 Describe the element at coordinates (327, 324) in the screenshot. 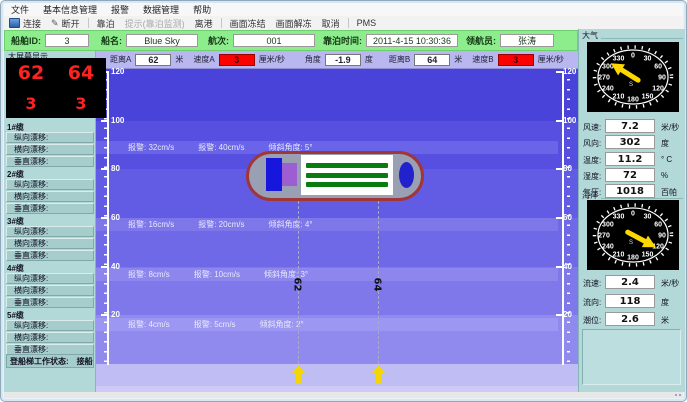

I see `alarm-row-level-2: 报警: 4cm/s 报警: 5cm/s 倾斜角度: 2°` at that location.